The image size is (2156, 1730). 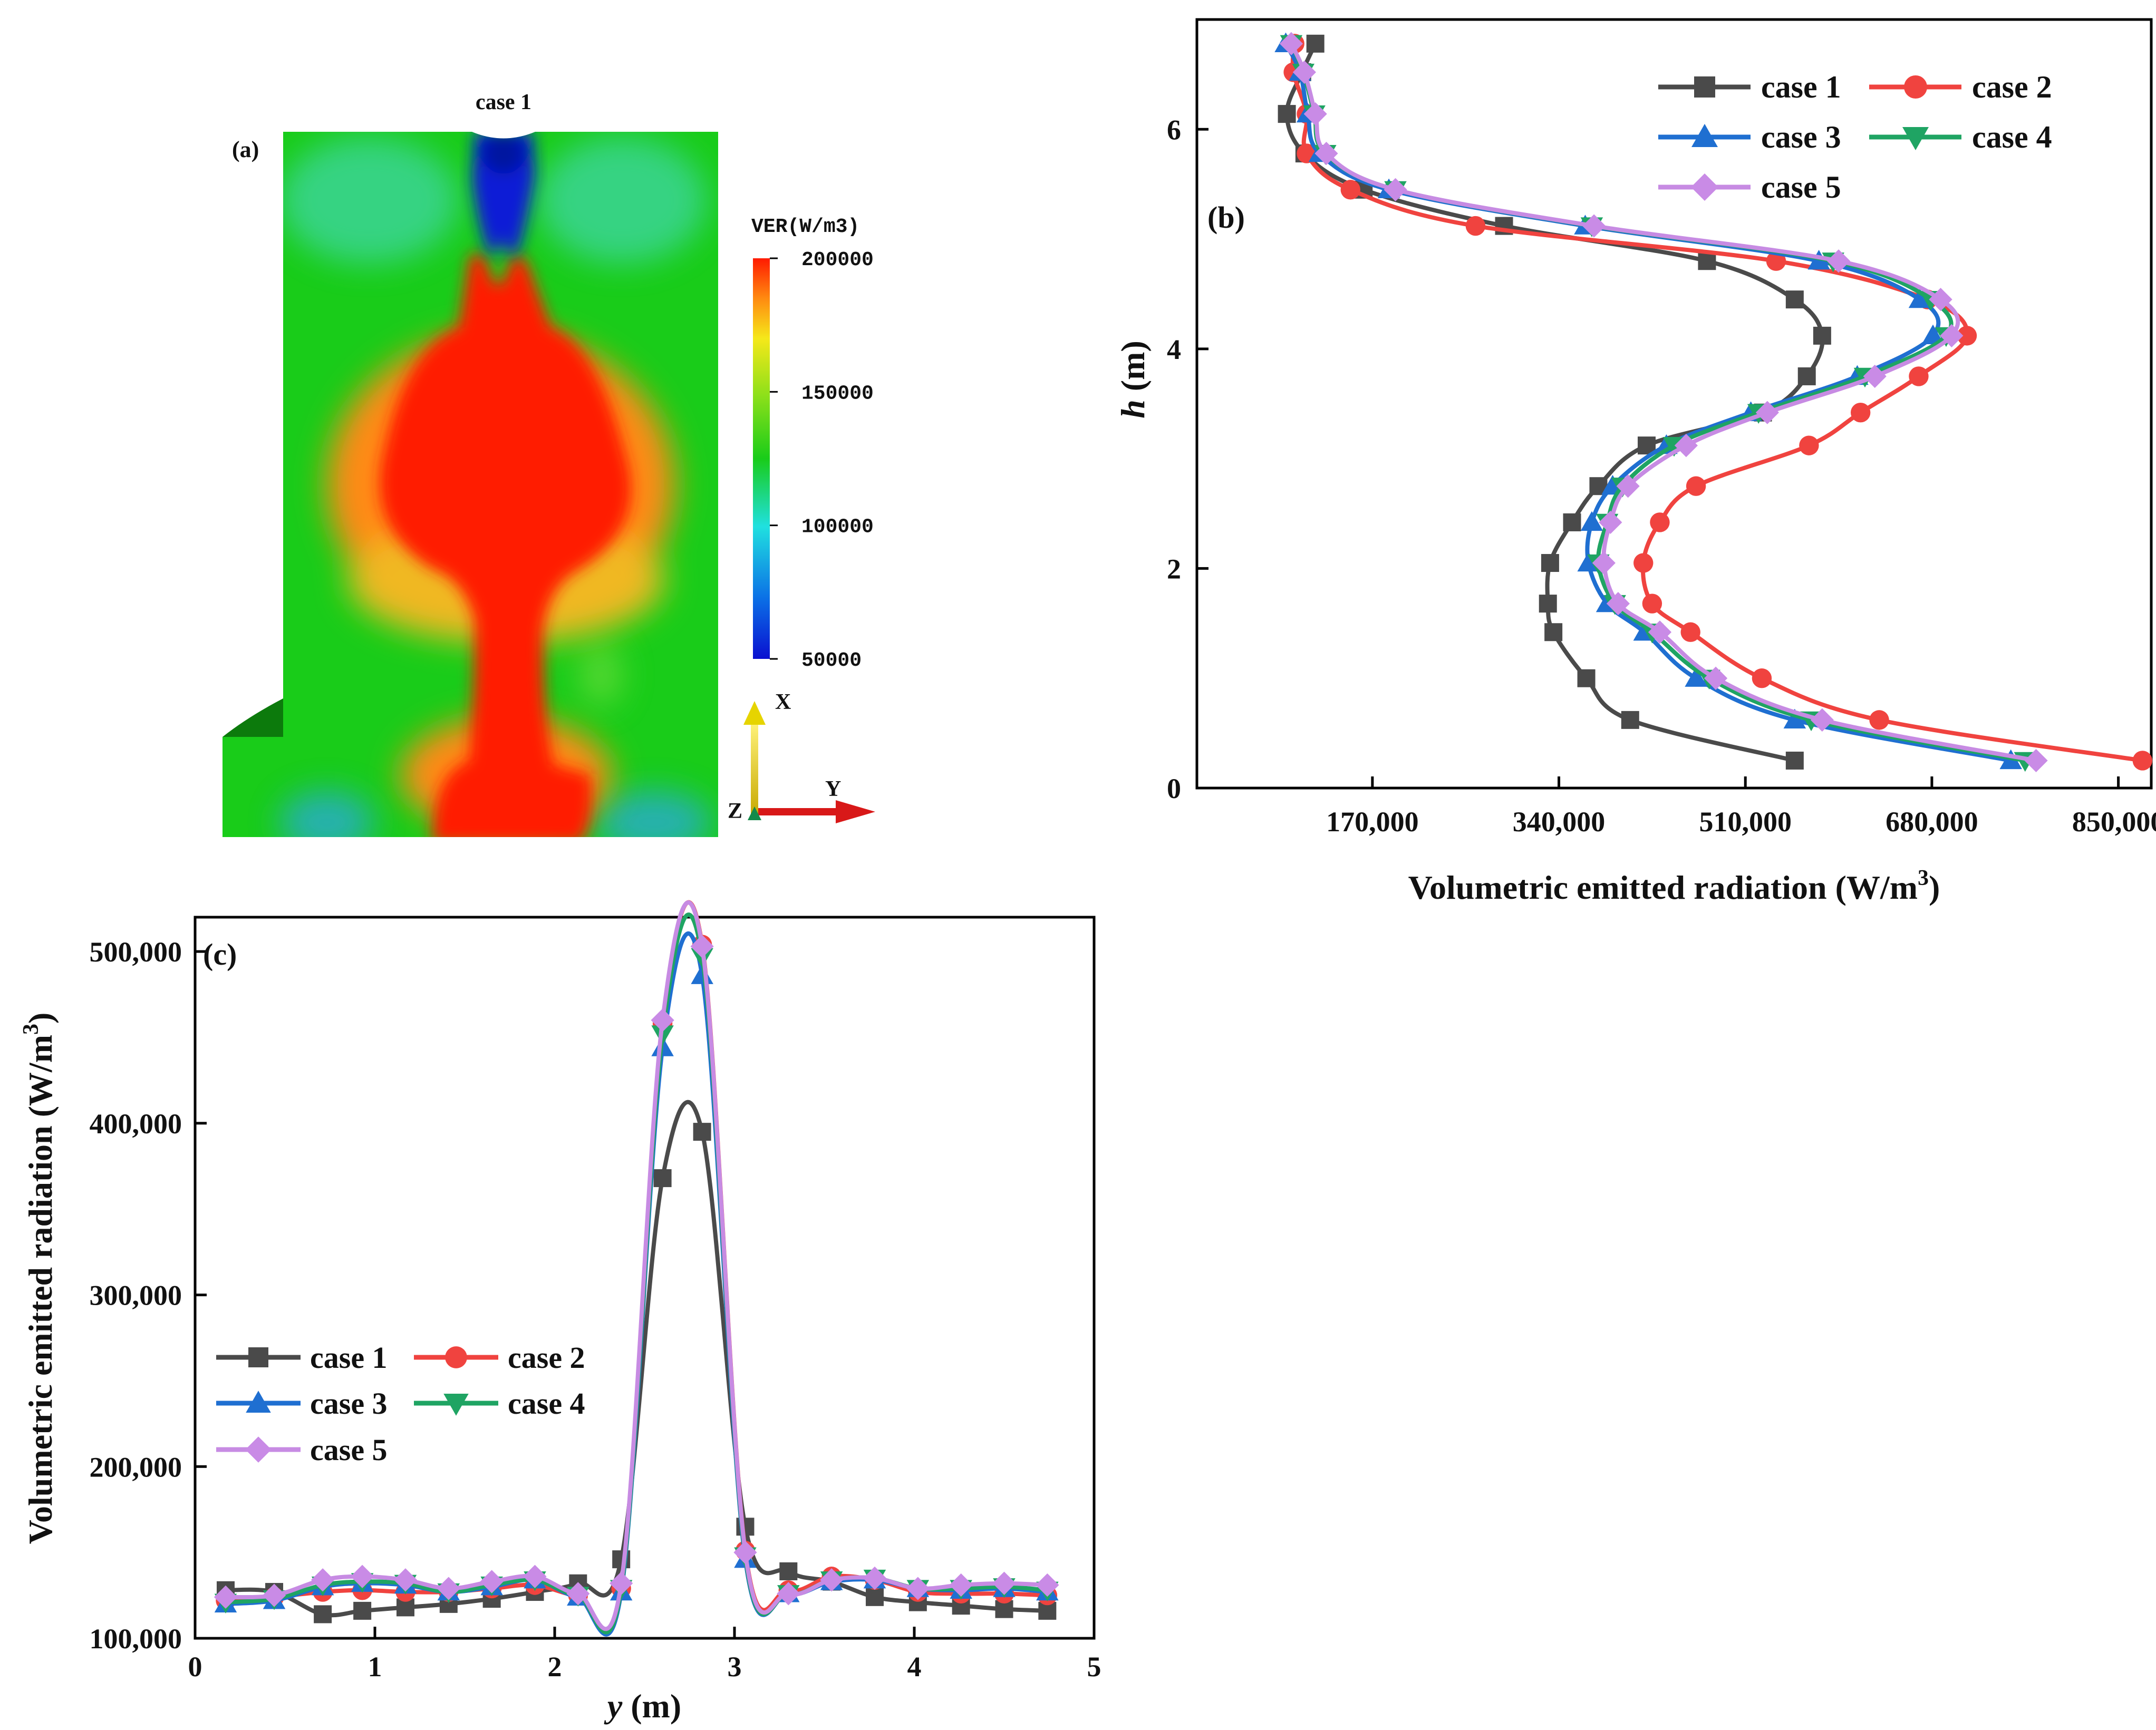 I want to click on panel-c-x-axis-title: y (m), so click(x=642, y=1706).